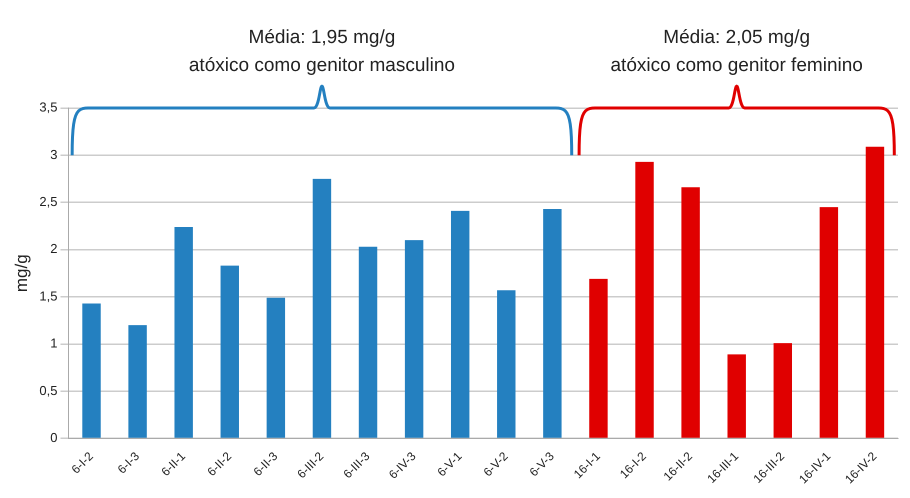 The height and width of the screenshot is (498, 910). I want to click on y-axis-title: mg/g, so click(21, 273).